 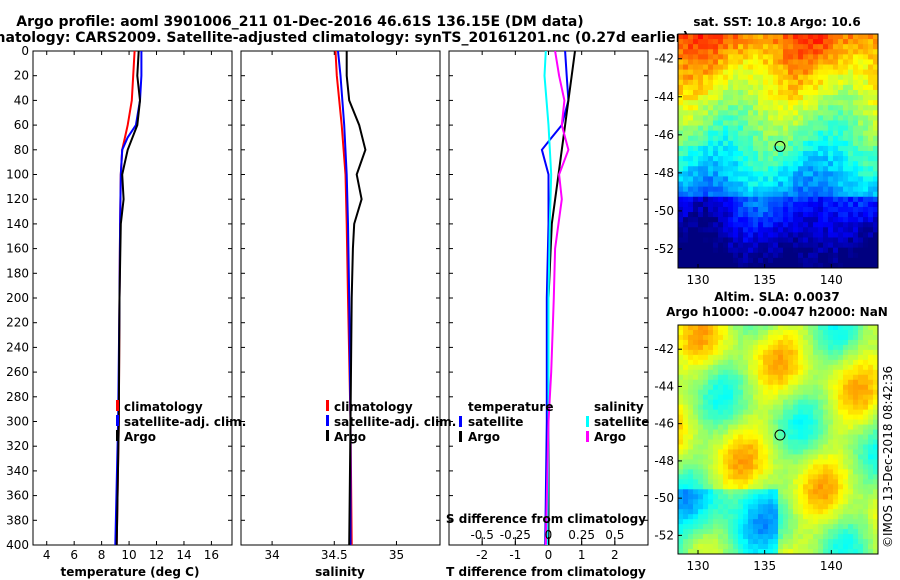 What do you see at coordinates (582, 555) in the screenshot?
I see `x-tick-label: 1` at bounding box center [582, 555].